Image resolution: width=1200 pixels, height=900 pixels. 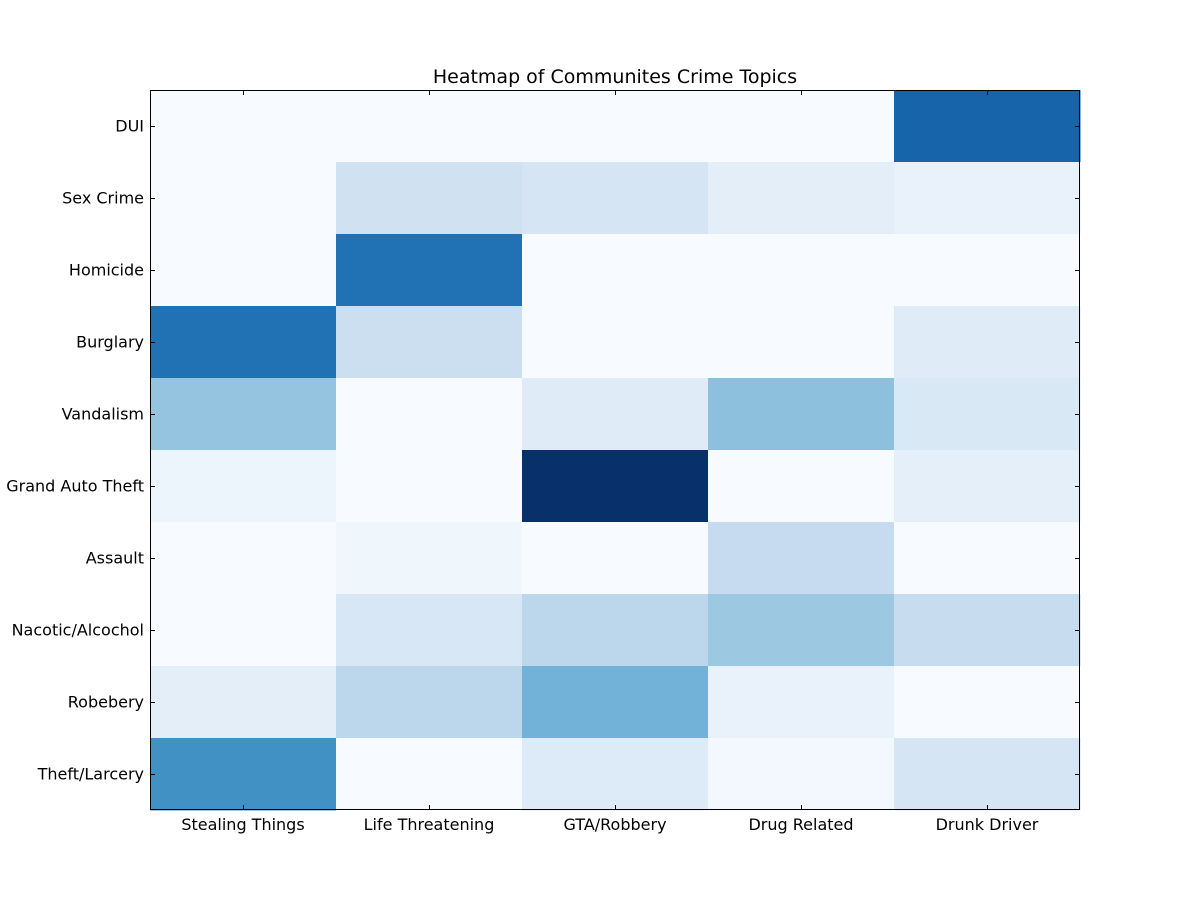 What do you see at coordinates (429, 630) in the screenshot?
I see `heatmap-cell-nacotic-alcochol-life-threatening` at bounding box center [429, 630].